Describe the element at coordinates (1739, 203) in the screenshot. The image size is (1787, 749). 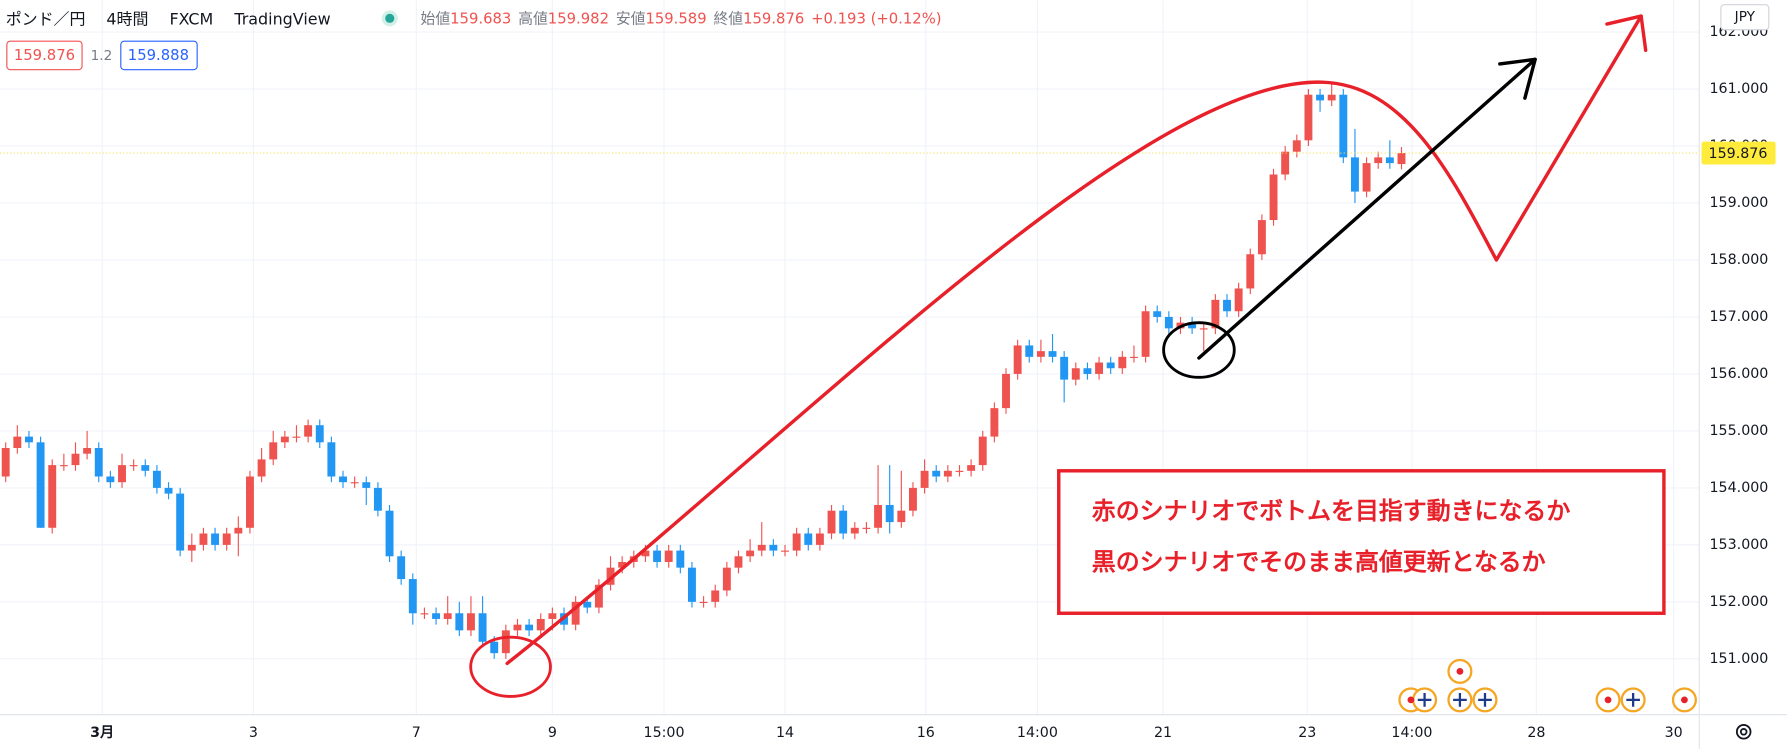
I see `y-tick-label: 159.000` at that location.